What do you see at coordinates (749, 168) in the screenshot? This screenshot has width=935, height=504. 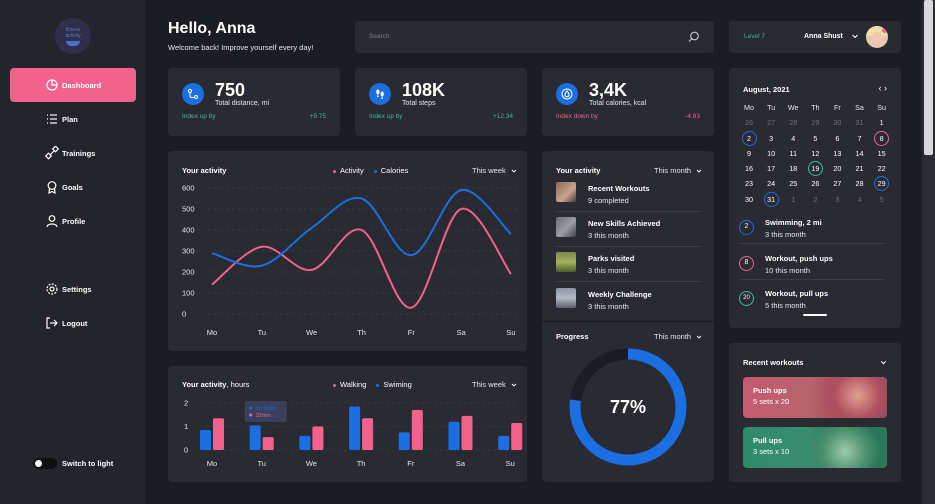 I see `calendar-day: 16` at bounding box center [749, 168].